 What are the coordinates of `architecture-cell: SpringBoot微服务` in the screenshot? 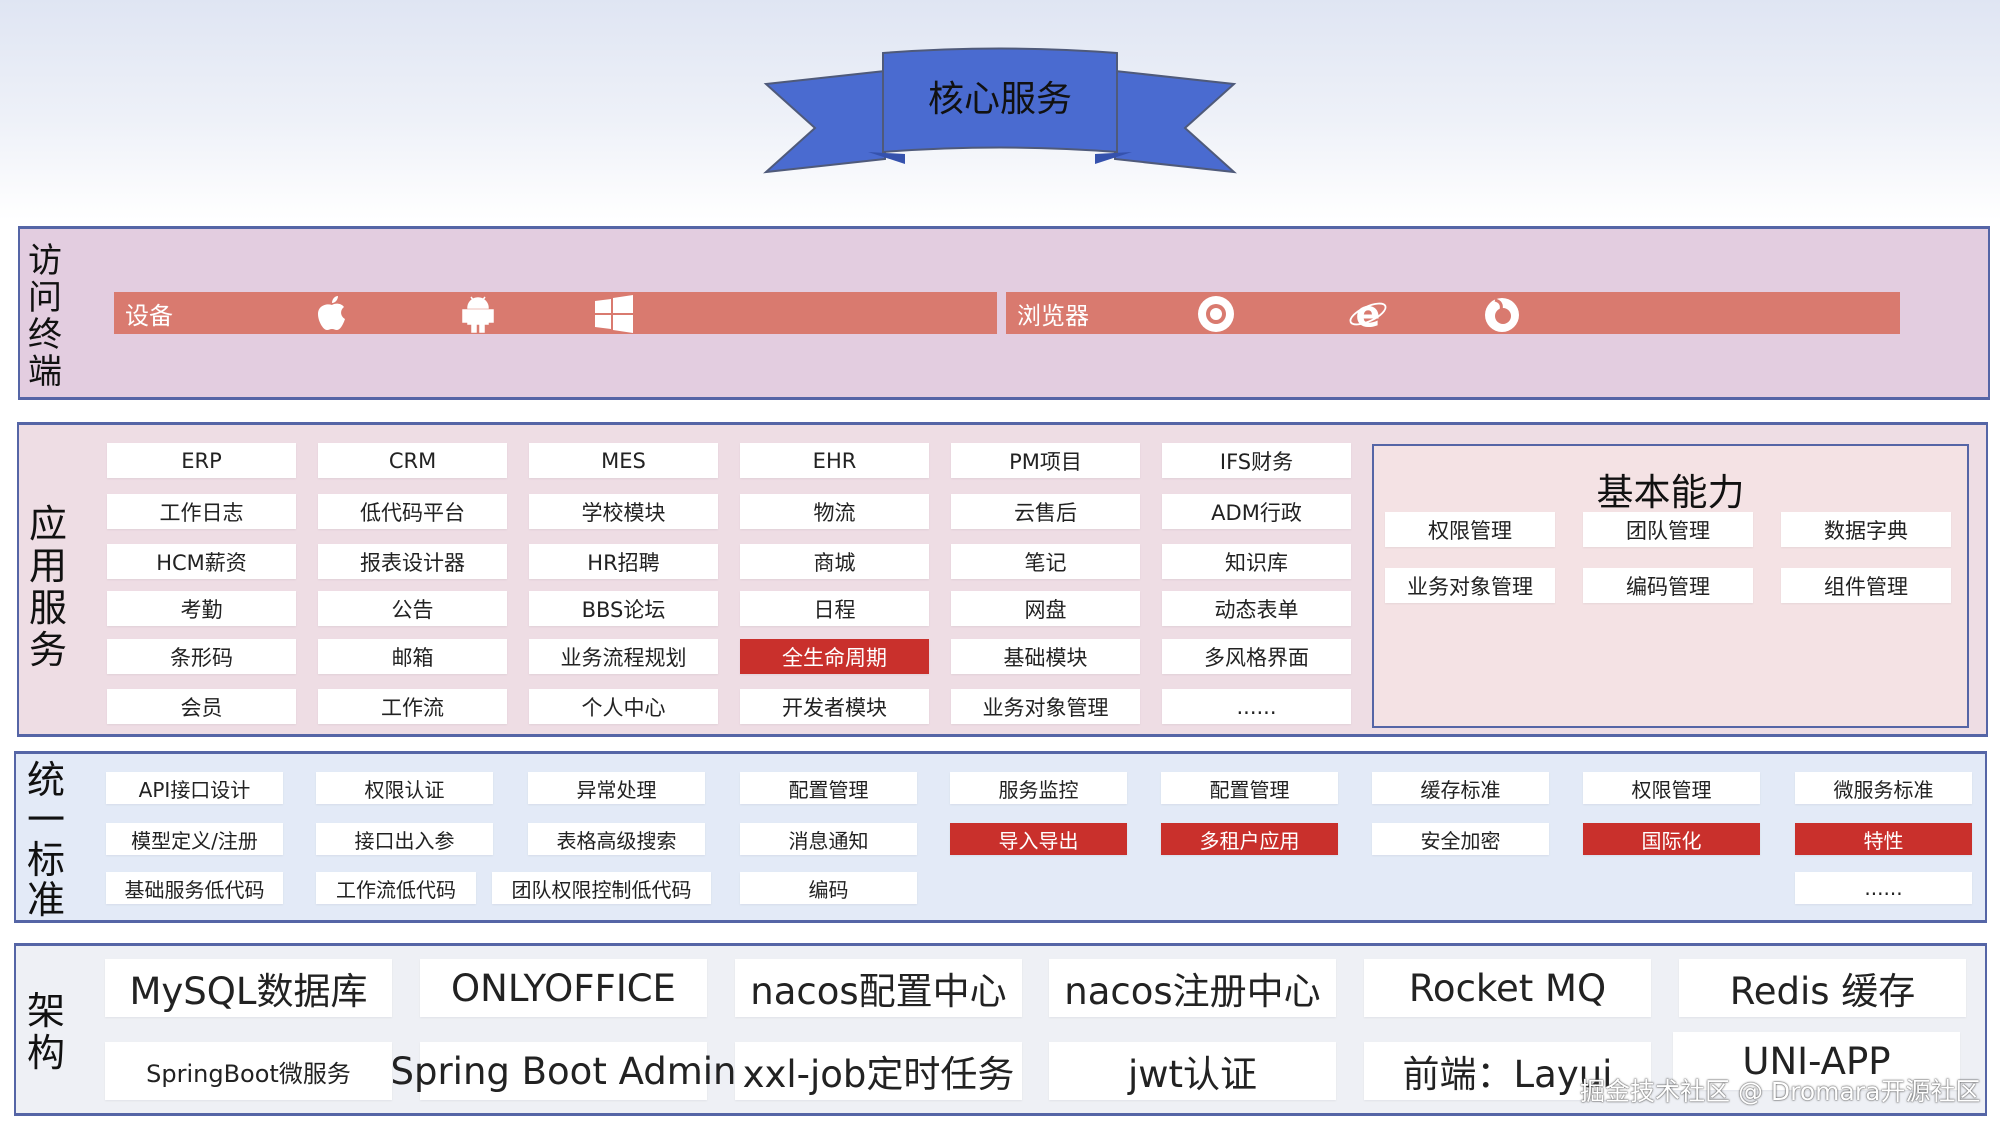 It's located at (248, 1071).